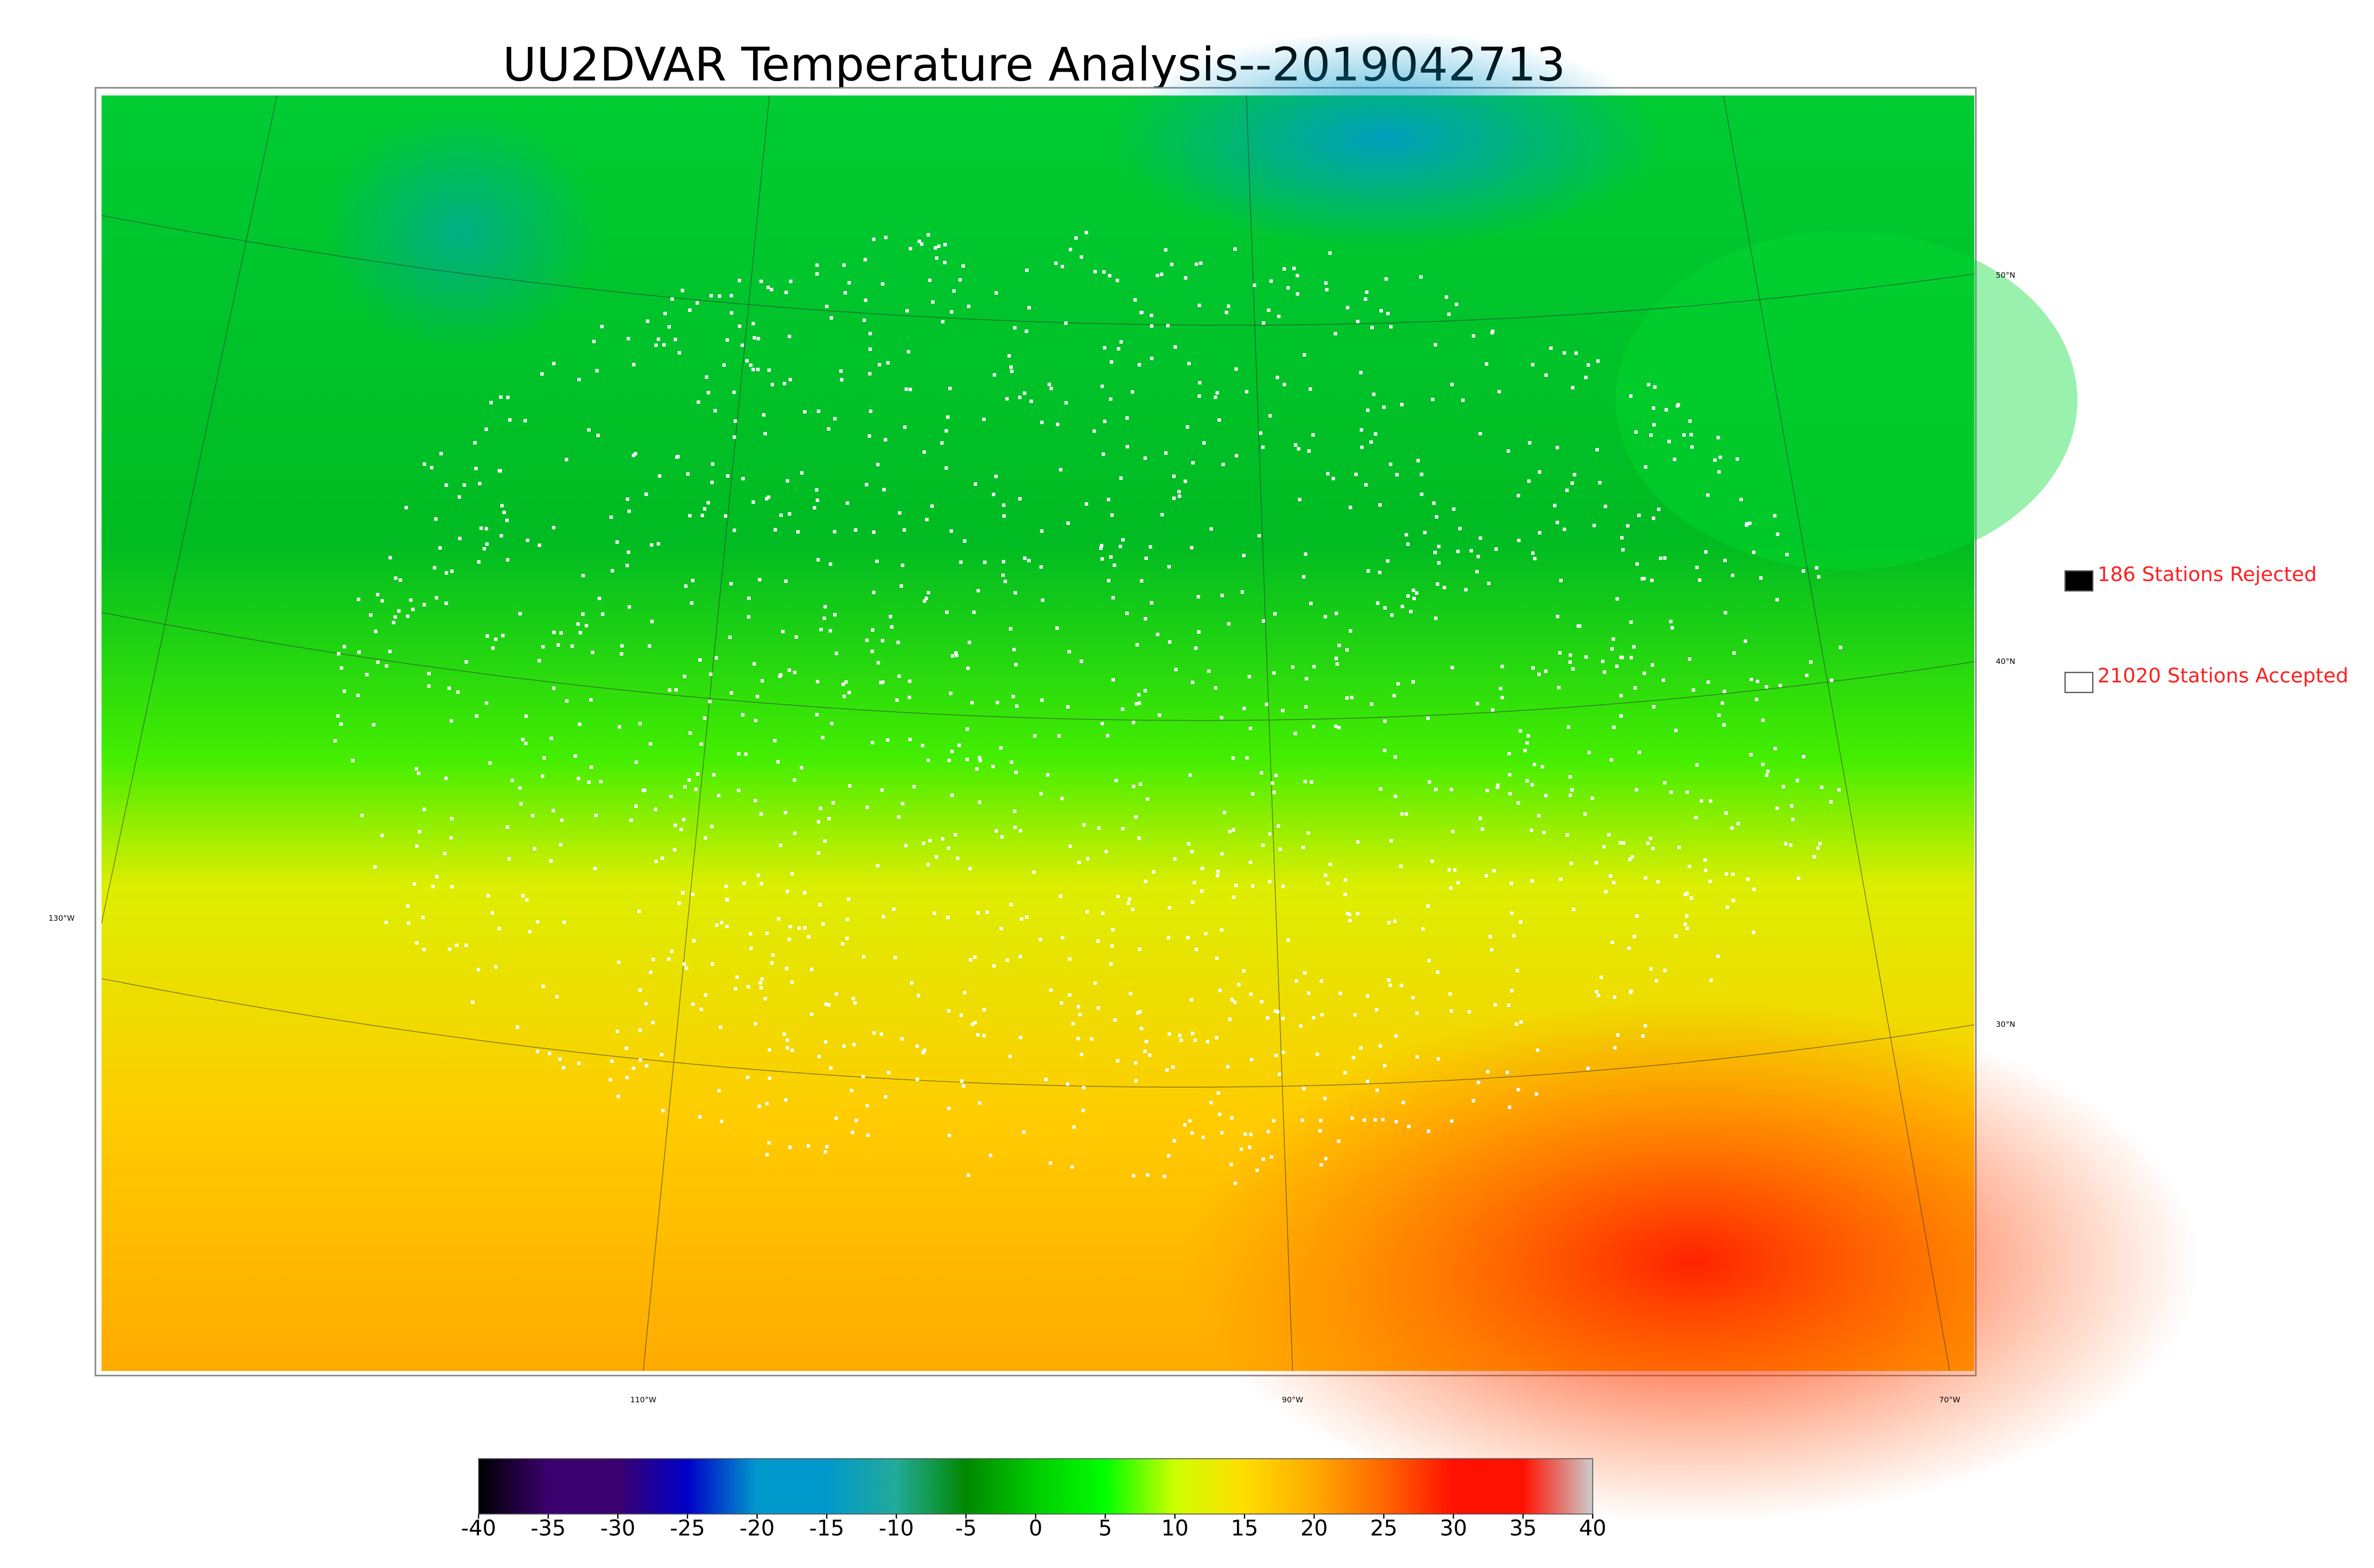 Image resolution: width=2374 pixels, height=1568 pixels. I want to click on colorbar-tick-label: 5, so click(1105, 1528).